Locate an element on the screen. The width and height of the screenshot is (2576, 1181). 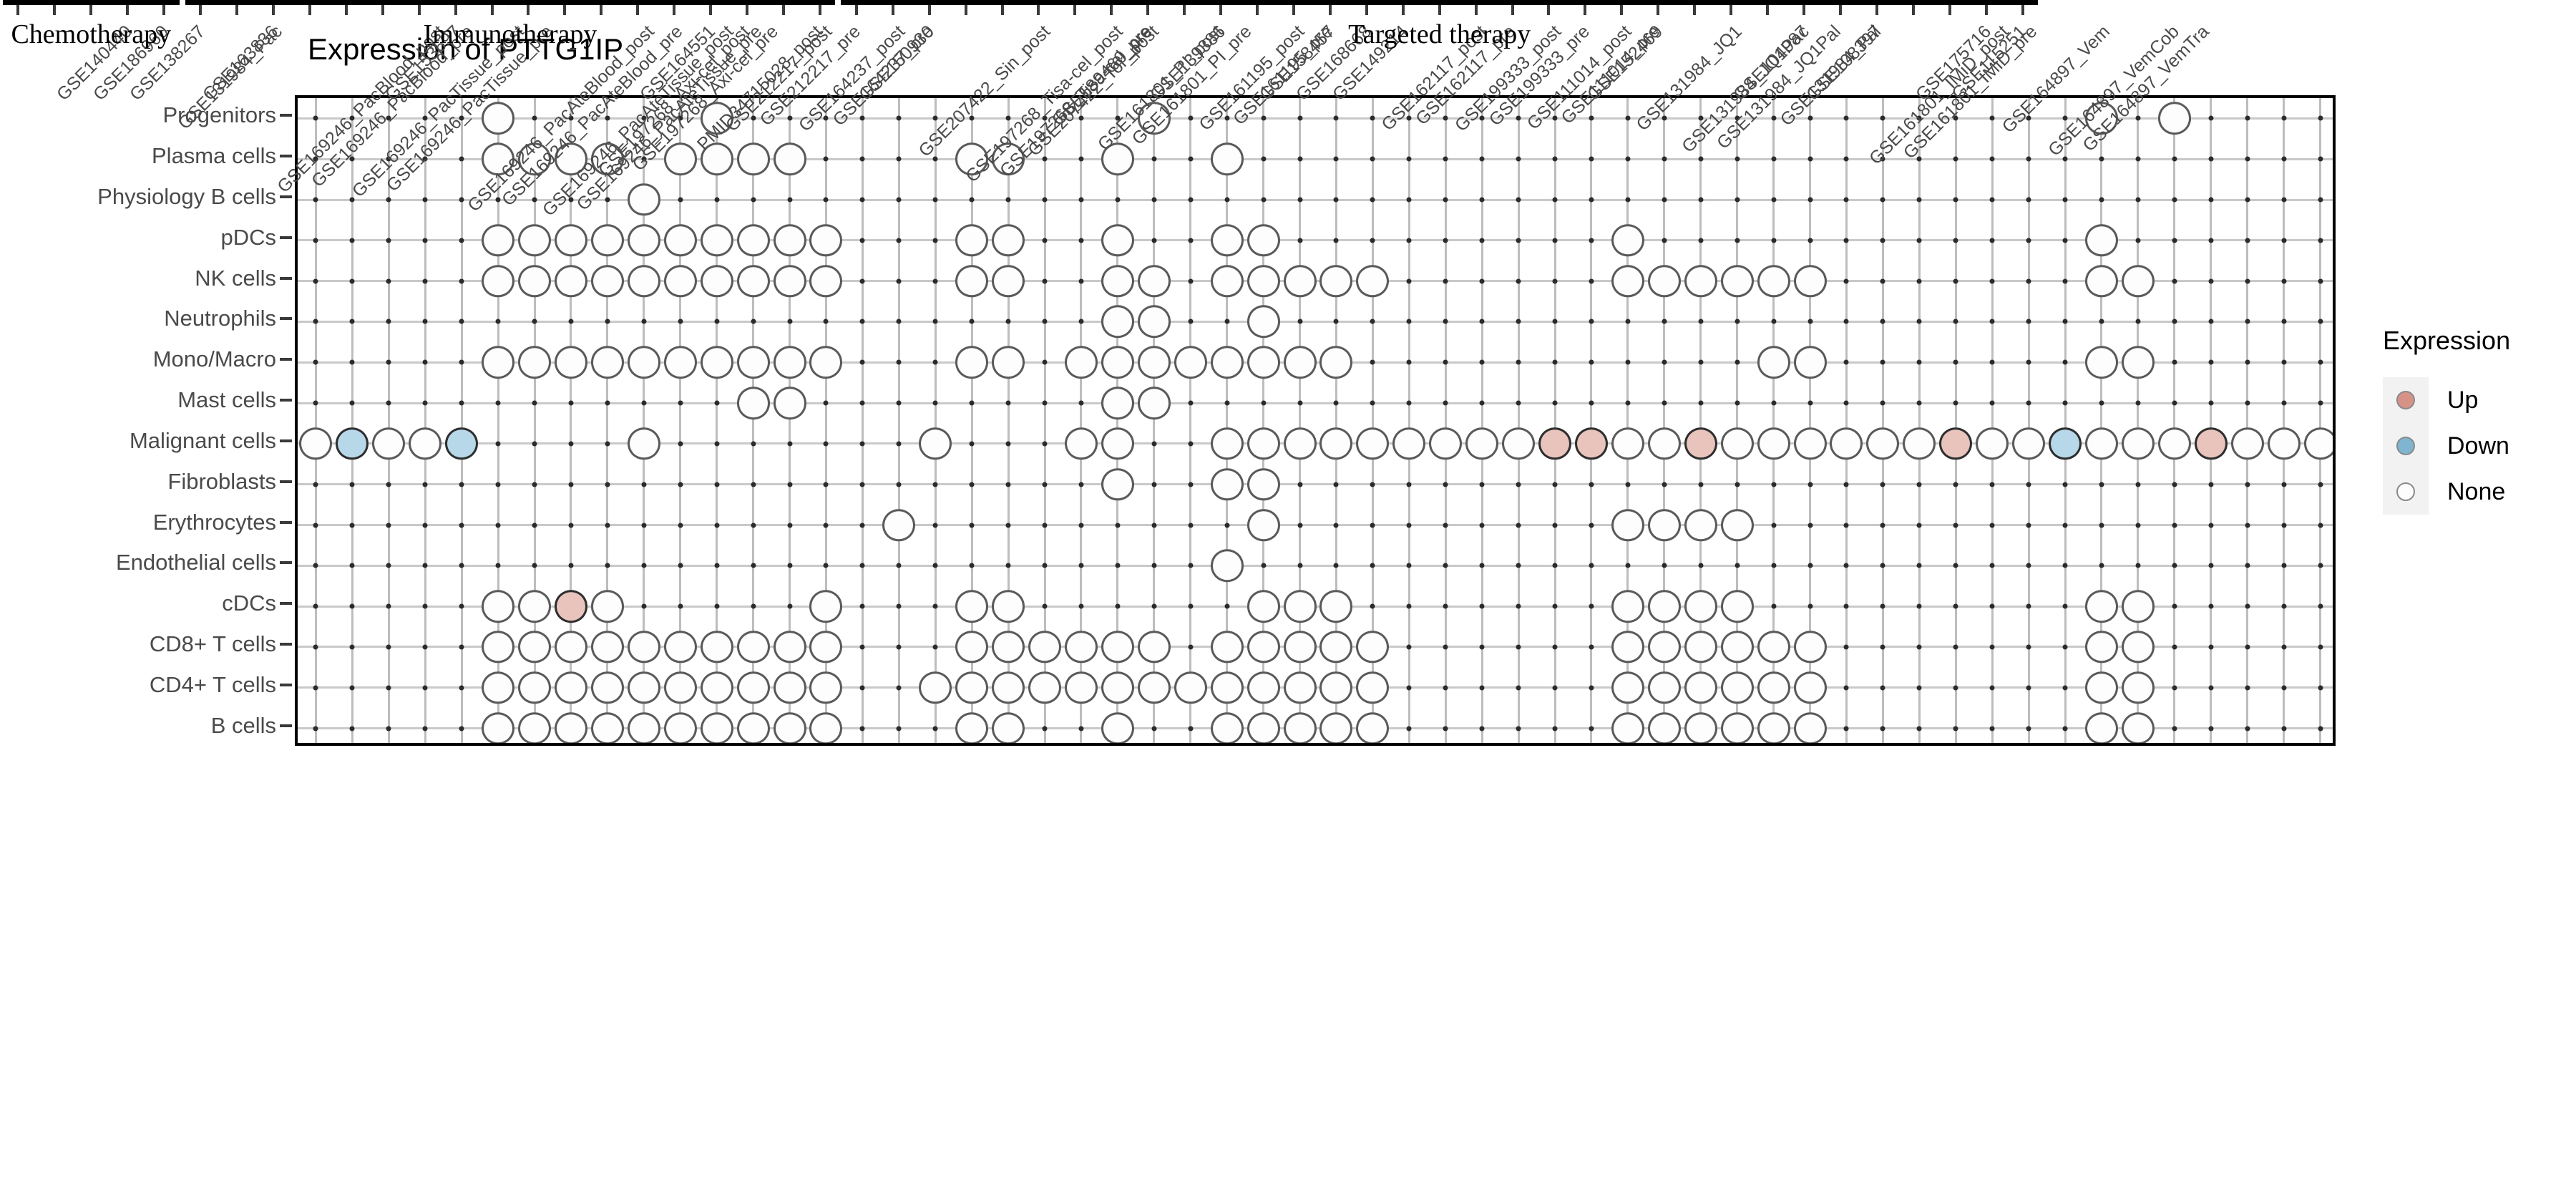
y-axis-label: Mono/Macro is located at coordinates (214, 359).